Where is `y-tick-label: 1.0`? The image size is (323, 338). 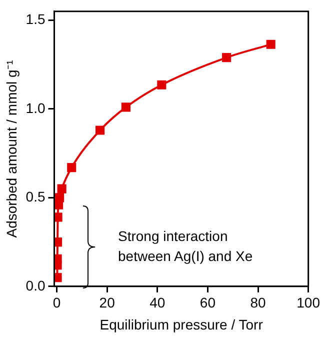
y-tick-label: 1.0 is located at coordinates (36, 108).